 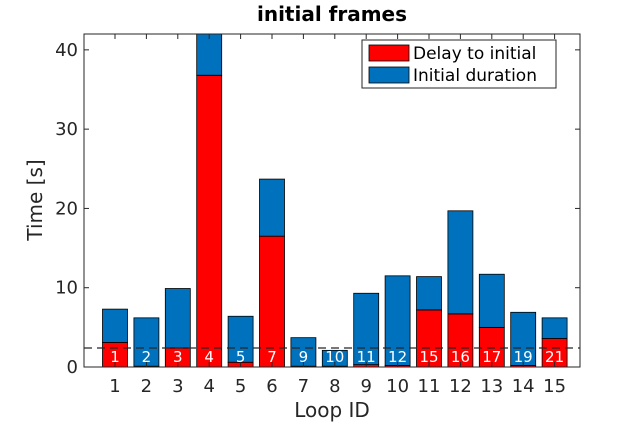 I want to click on bar-label-8: 10, so click(x=334, y=357).